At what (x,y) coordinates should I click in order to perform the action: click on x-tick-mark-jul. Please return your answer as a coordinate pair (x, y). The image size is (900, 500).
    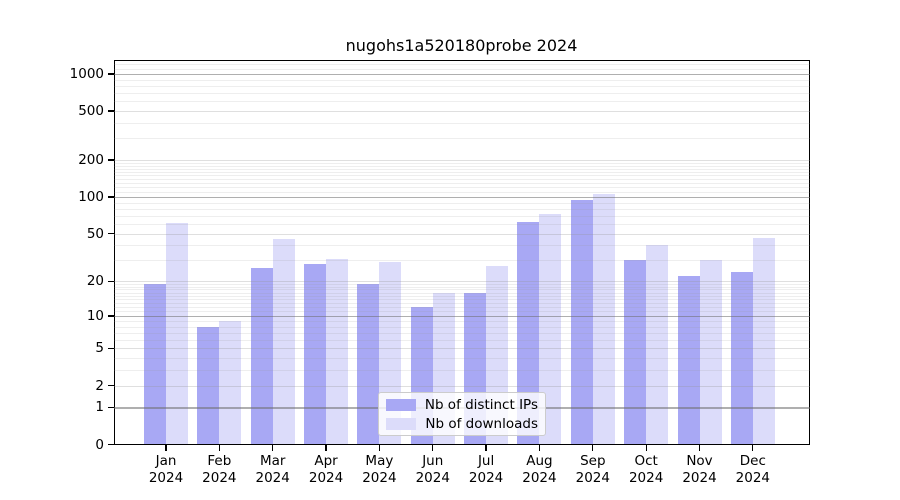
    Looking at the image, I should click on (486, 447).